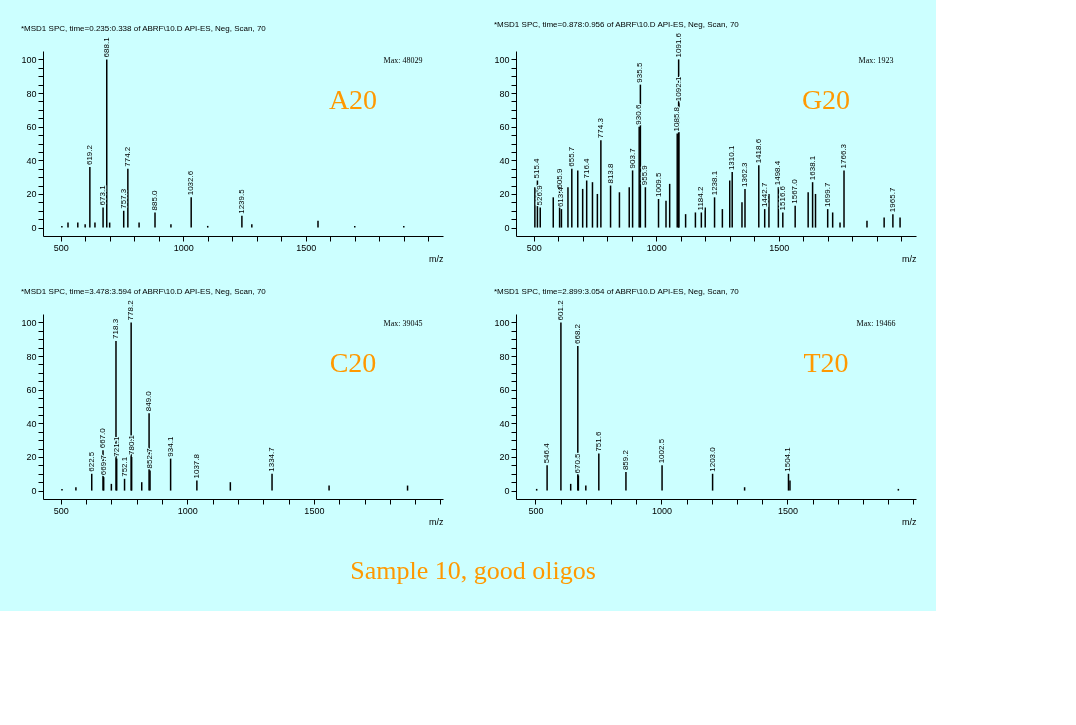  I want to click on annotation: 780.1, so click(131, 444).